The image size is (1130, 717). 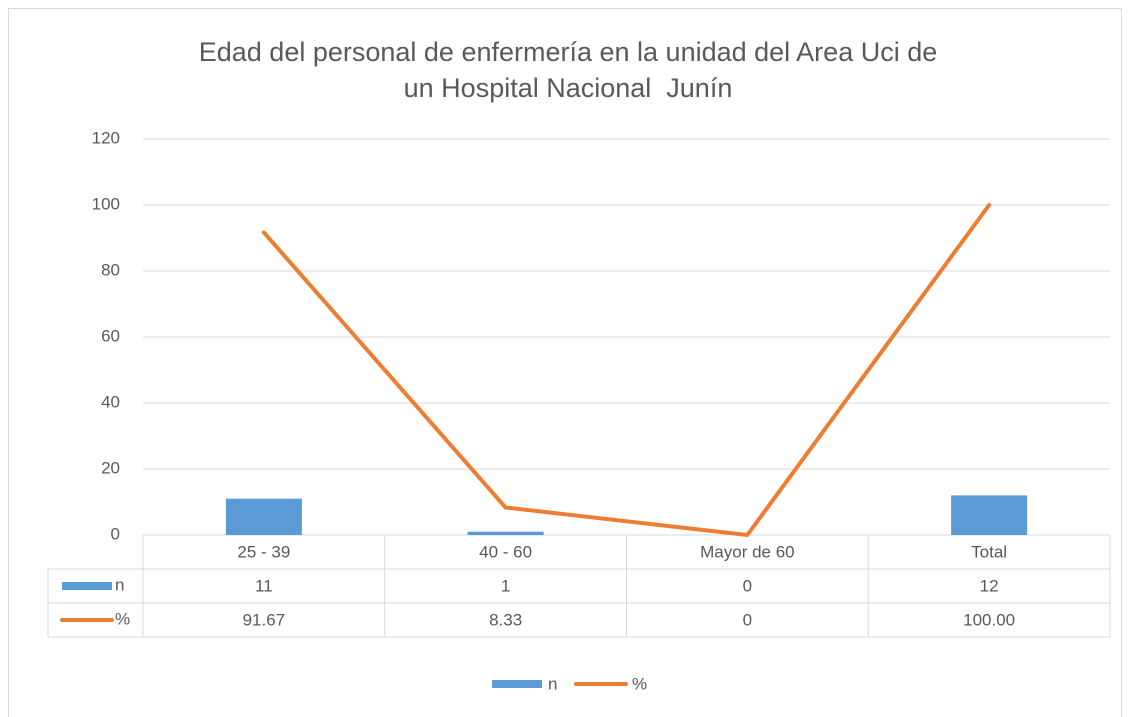 What do you see at coordinates (106, 203) in the screenshot?
I see `y-tick-label: 100` at bounding box center [106, 203].